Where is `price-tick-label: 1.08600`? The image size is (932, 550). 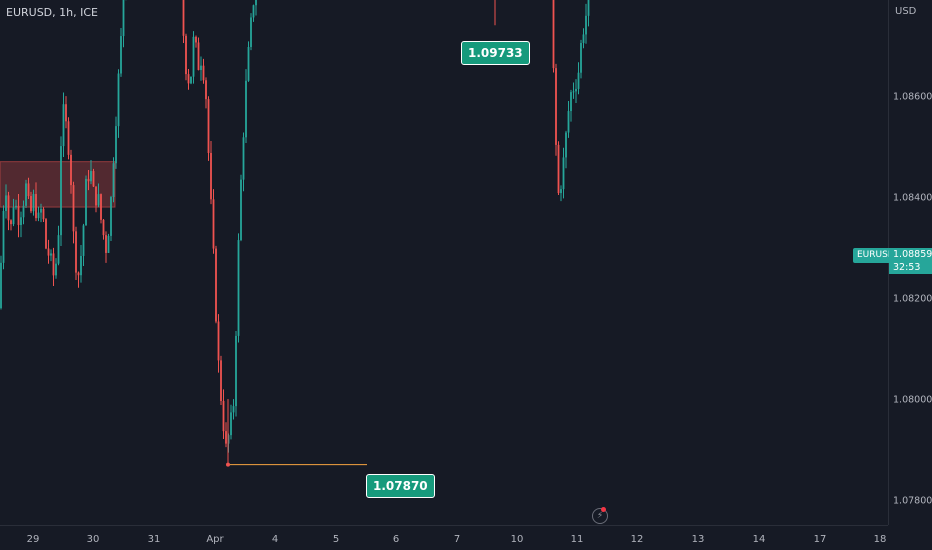 price-tick-label: 1.08600 is located at coordinates (912, 97).